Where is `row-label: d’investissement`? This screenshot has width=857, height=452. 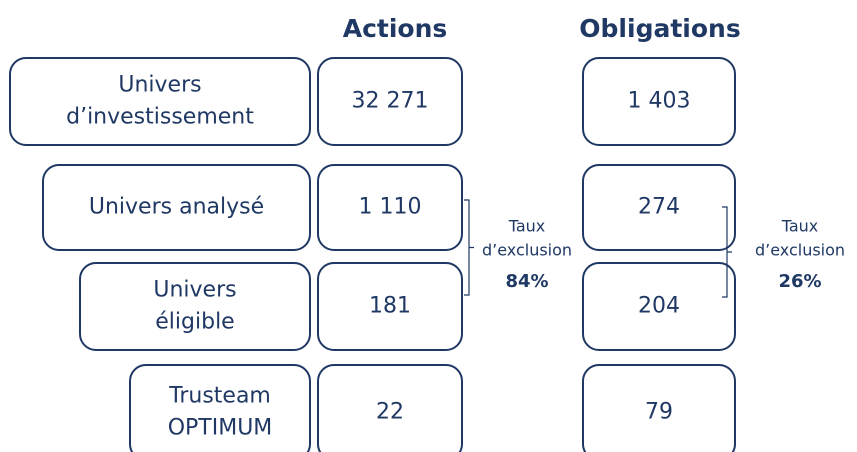 row-label: d’investissement is located at coordinates (160, 117).